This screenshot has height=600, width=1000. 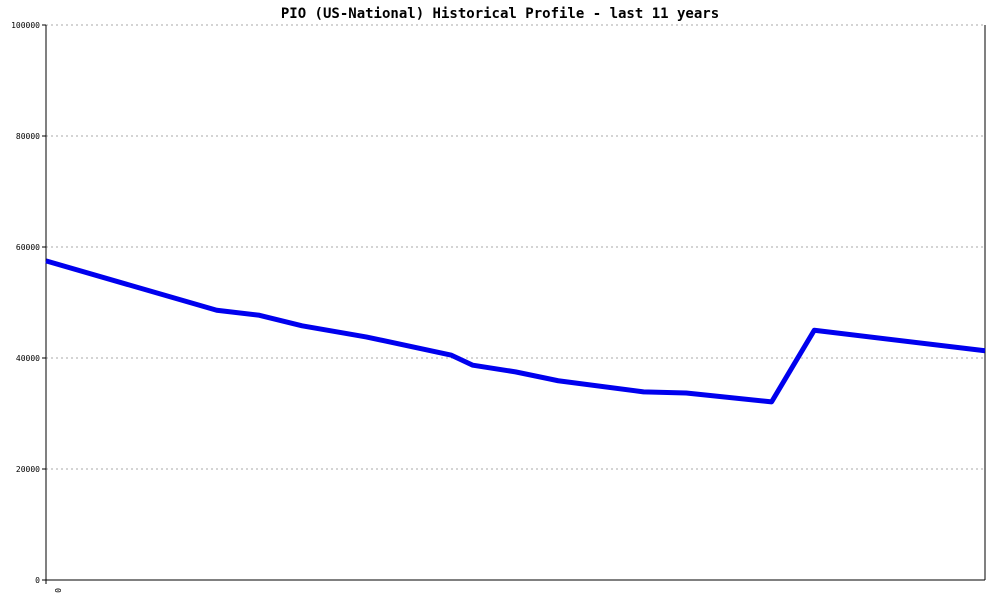 What do you see at coordinates (57, 590) in the screenshot?
I see `x-tick-label: 0` at bounding box center [57, 590].